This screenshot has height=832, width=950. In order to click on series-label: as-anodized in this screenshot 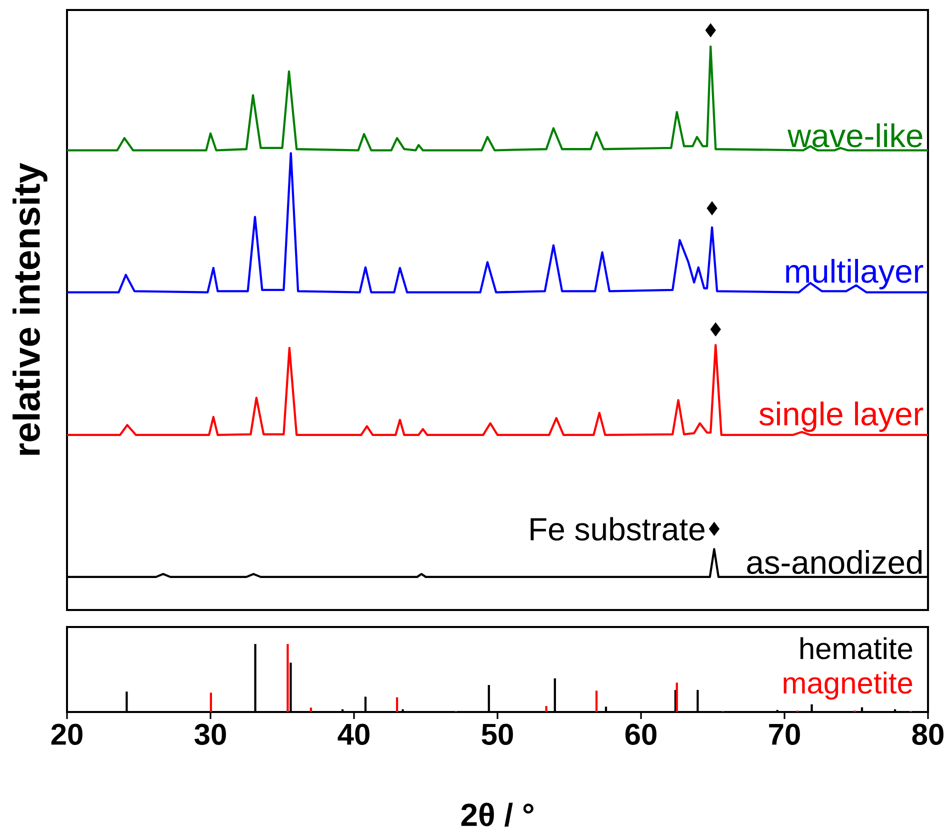, I will do `click(834, 562)`.